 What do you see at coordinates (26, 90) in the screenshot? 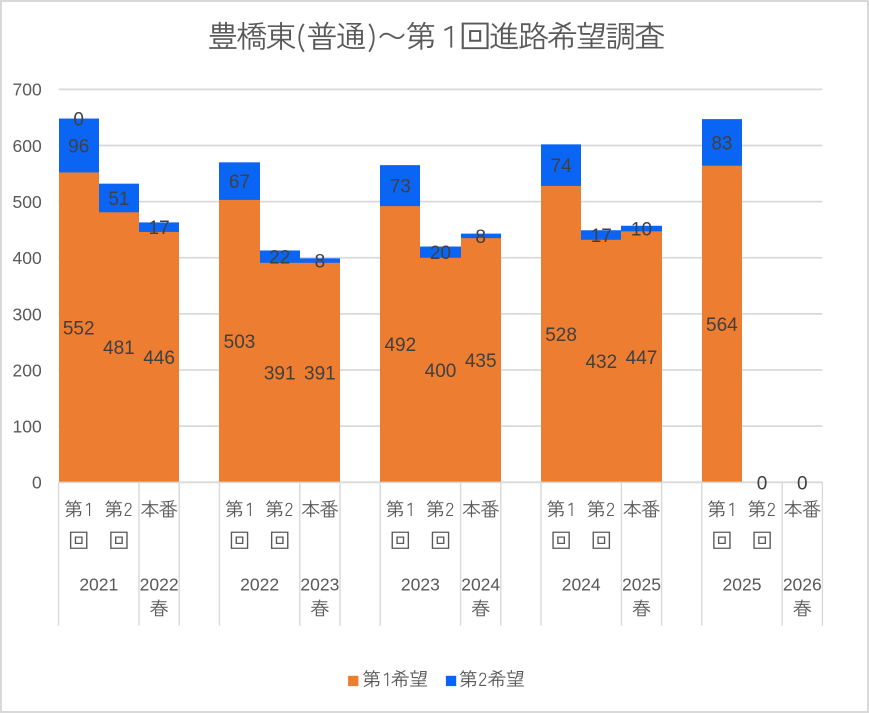
I see `svg-text: 700` at bounding box center [26, 90].